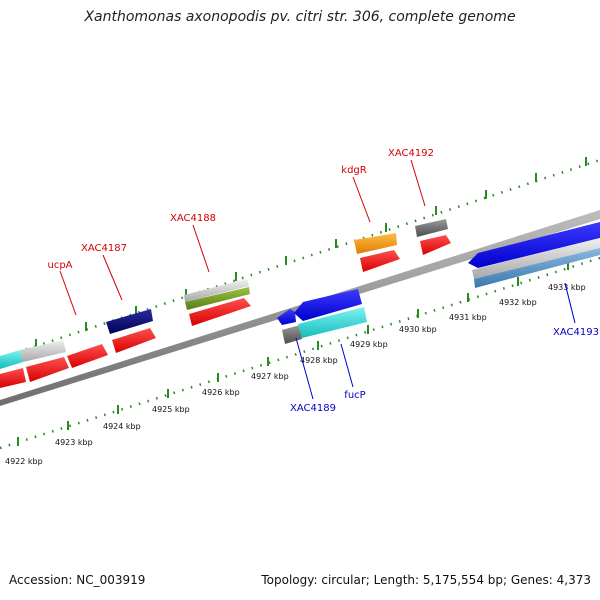  What do you see at coordinates (431, 228) in the screenshot?
I see `gene-xac4192` at bounding box center [431, 228].